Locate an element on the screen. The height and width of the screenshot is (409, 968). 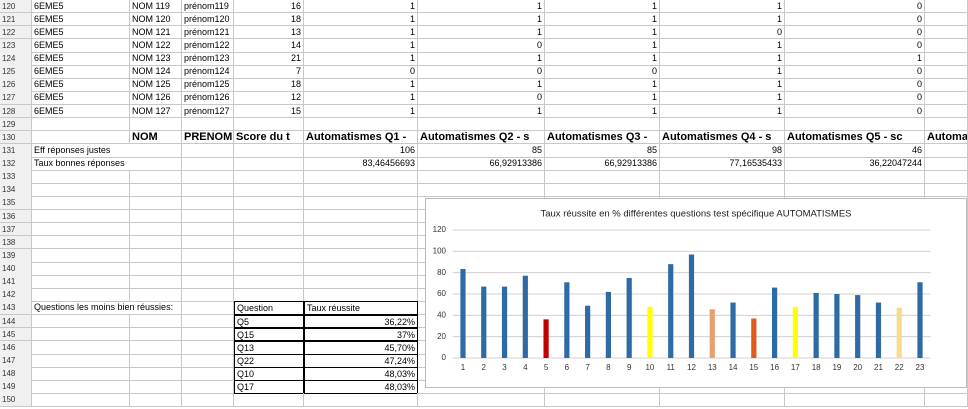
row-number: 126 is located at coordinates (16, 85).